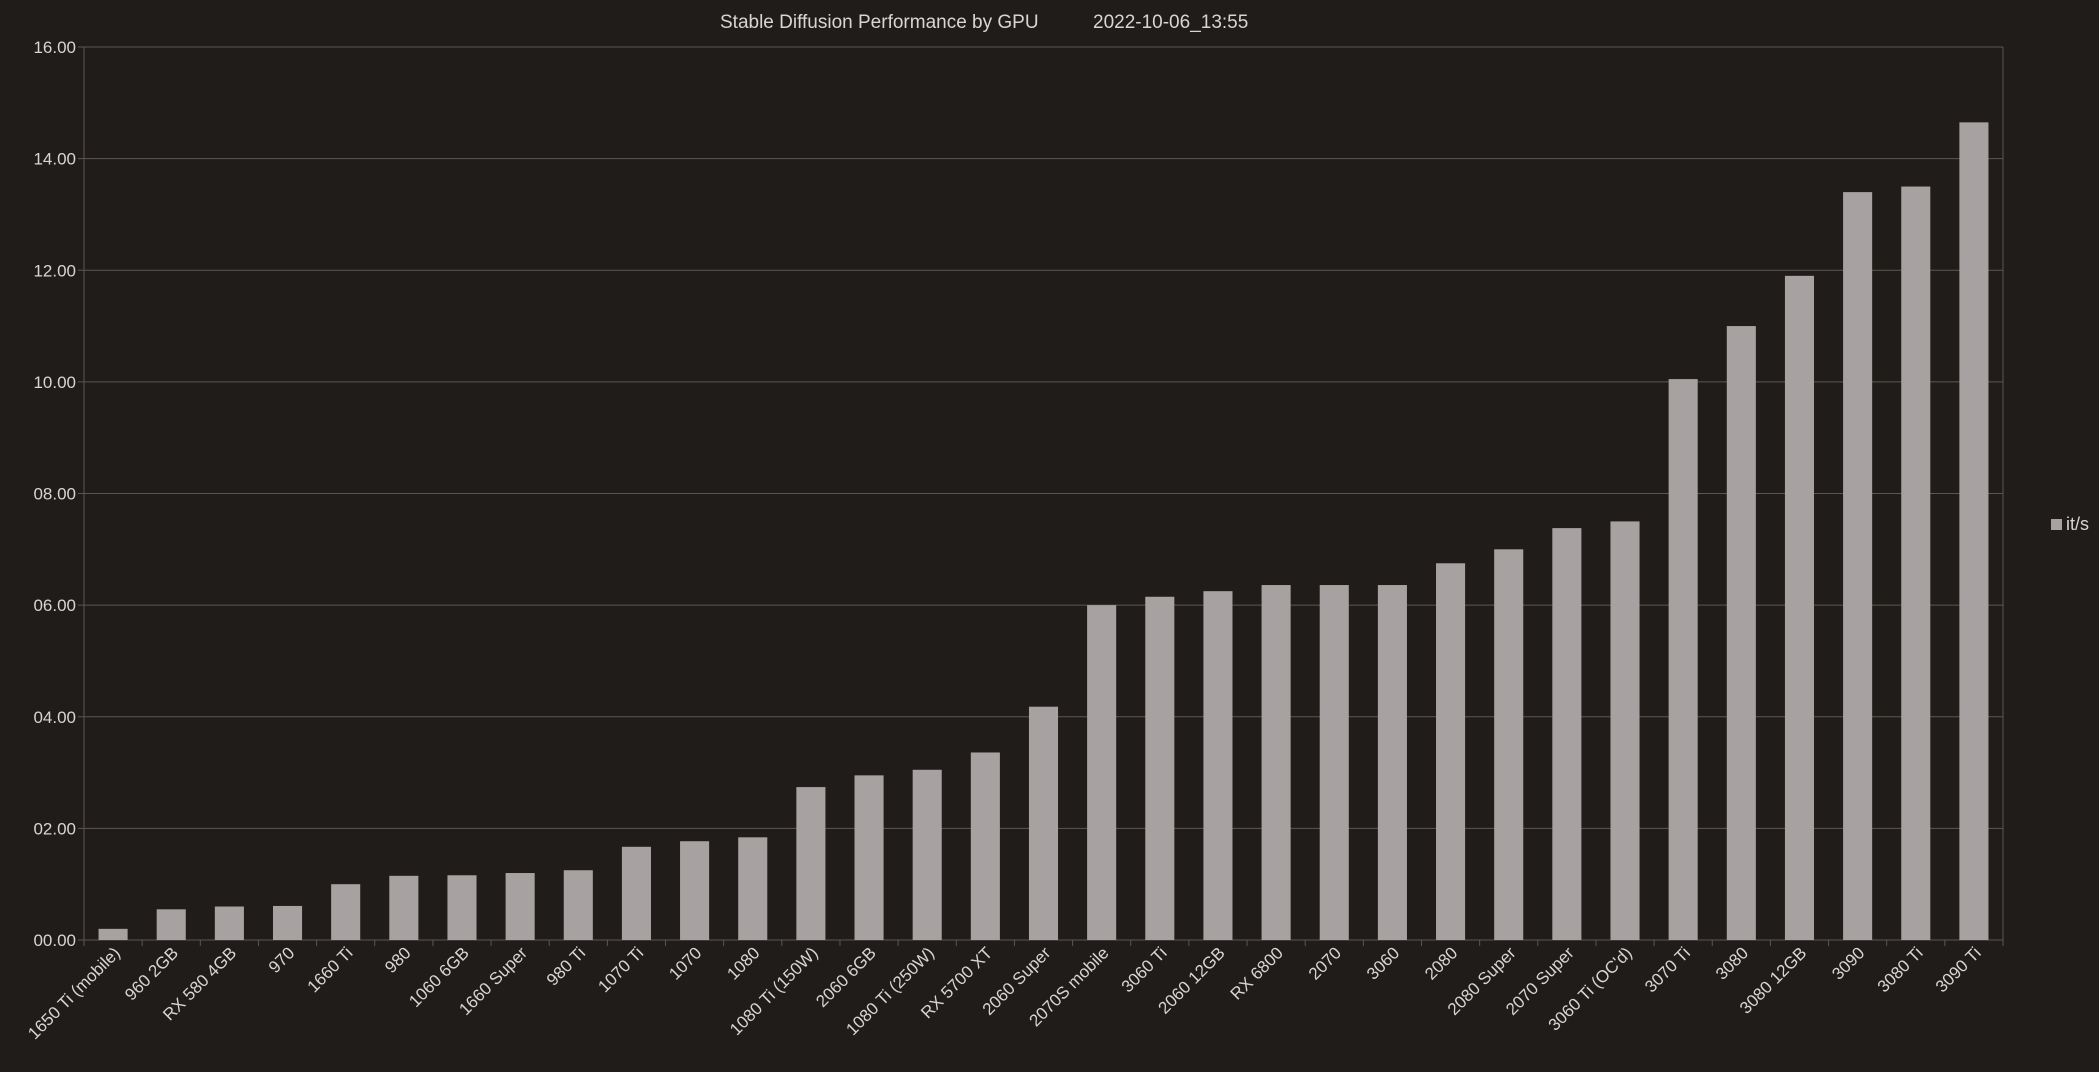 The height and width of the screenshot is (1072, 2099). I want to click on legend: it/s, so click(2070, 524).